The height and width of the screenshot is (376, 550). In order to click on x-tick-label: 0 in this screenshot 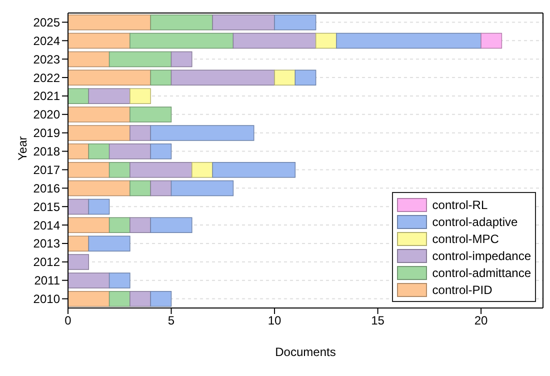, I will do `click(68, 321)`.